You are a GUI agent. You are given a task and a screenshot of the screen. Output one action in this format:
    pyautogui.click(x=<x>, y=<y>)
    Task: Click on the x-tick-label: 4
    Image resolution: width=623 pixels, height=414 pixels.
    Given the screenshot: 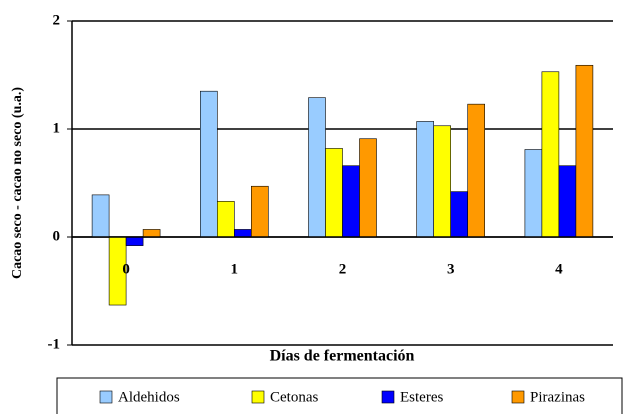 What is the action you would take?
    pyautogui.click(x=559, y=269)
    